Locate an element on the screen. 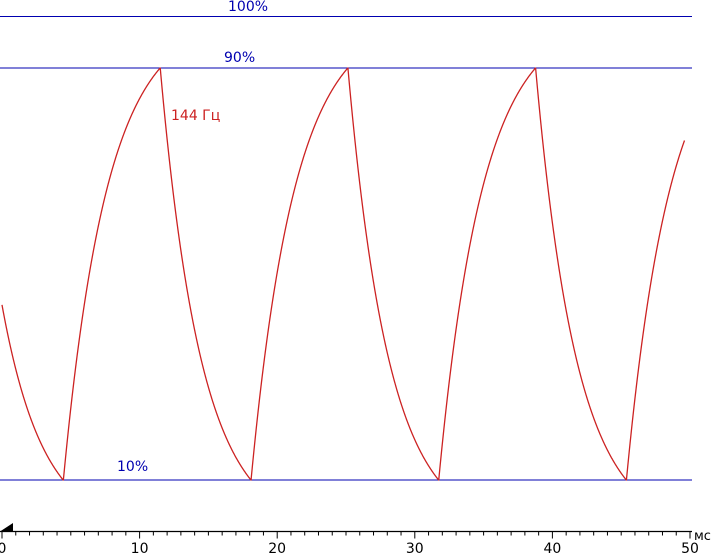  x-axis-unit-label: мс is located at coordinates (702, 536).